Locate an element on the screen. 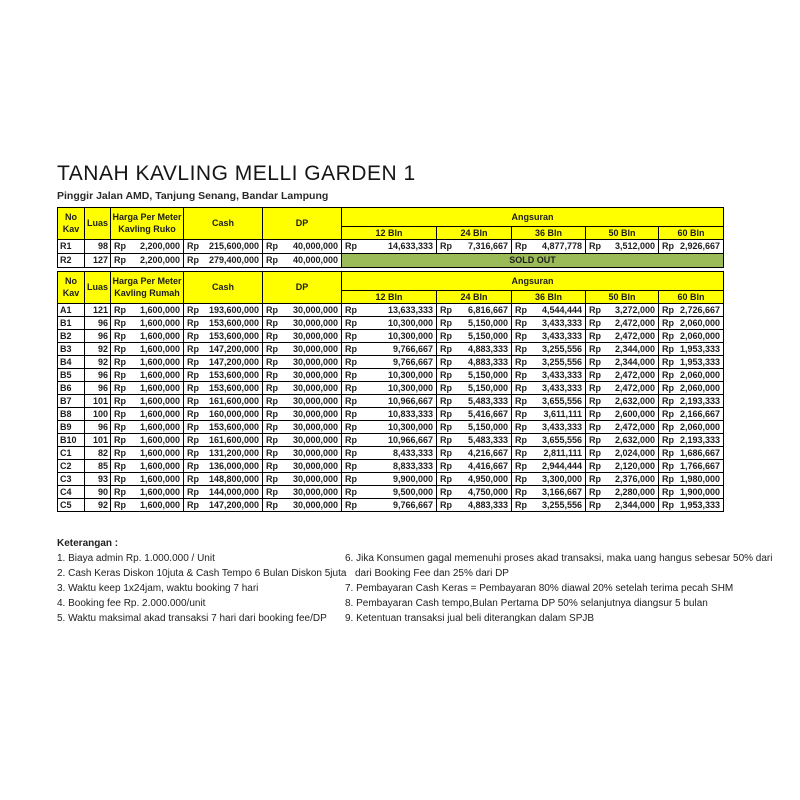  amount-value: 6,816,667 is located at coordinates (487, 309).